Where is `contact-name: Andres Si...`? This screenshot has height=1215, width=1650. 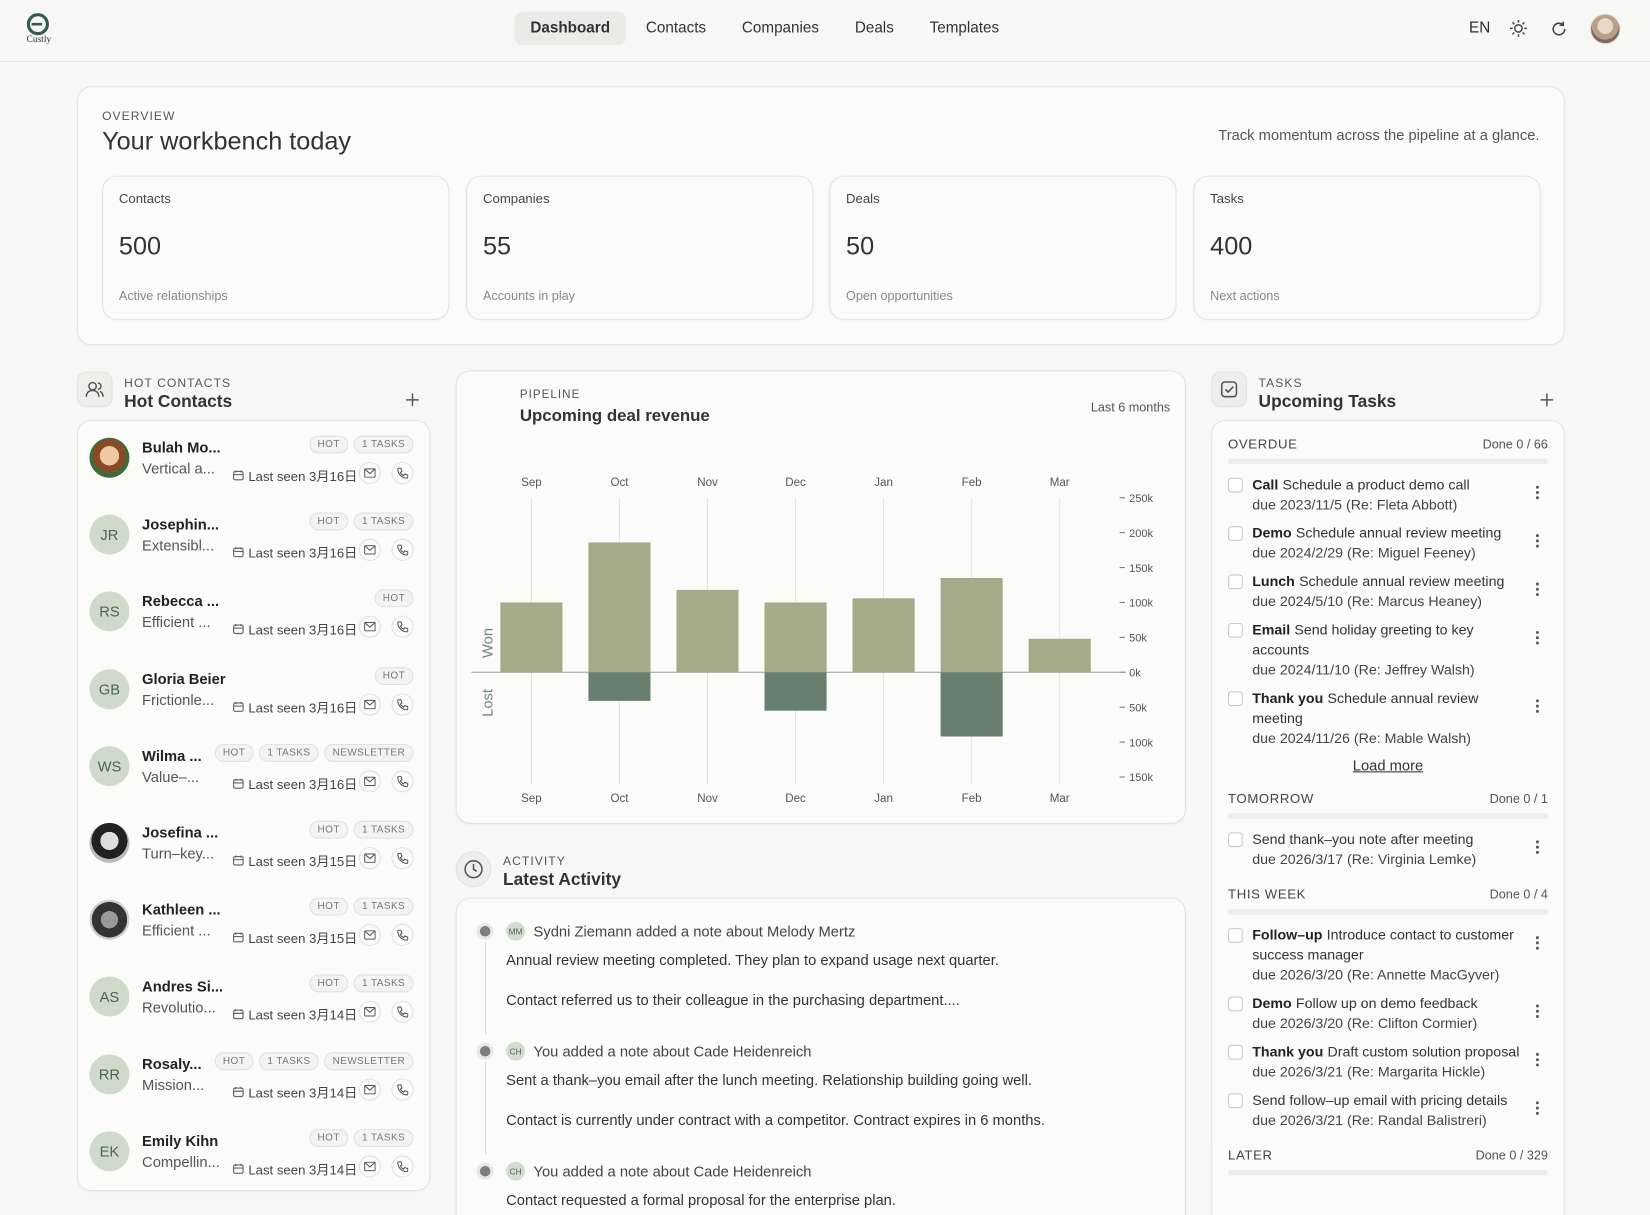
contact-name: Andres Si... is located at coordinates (183, 986).